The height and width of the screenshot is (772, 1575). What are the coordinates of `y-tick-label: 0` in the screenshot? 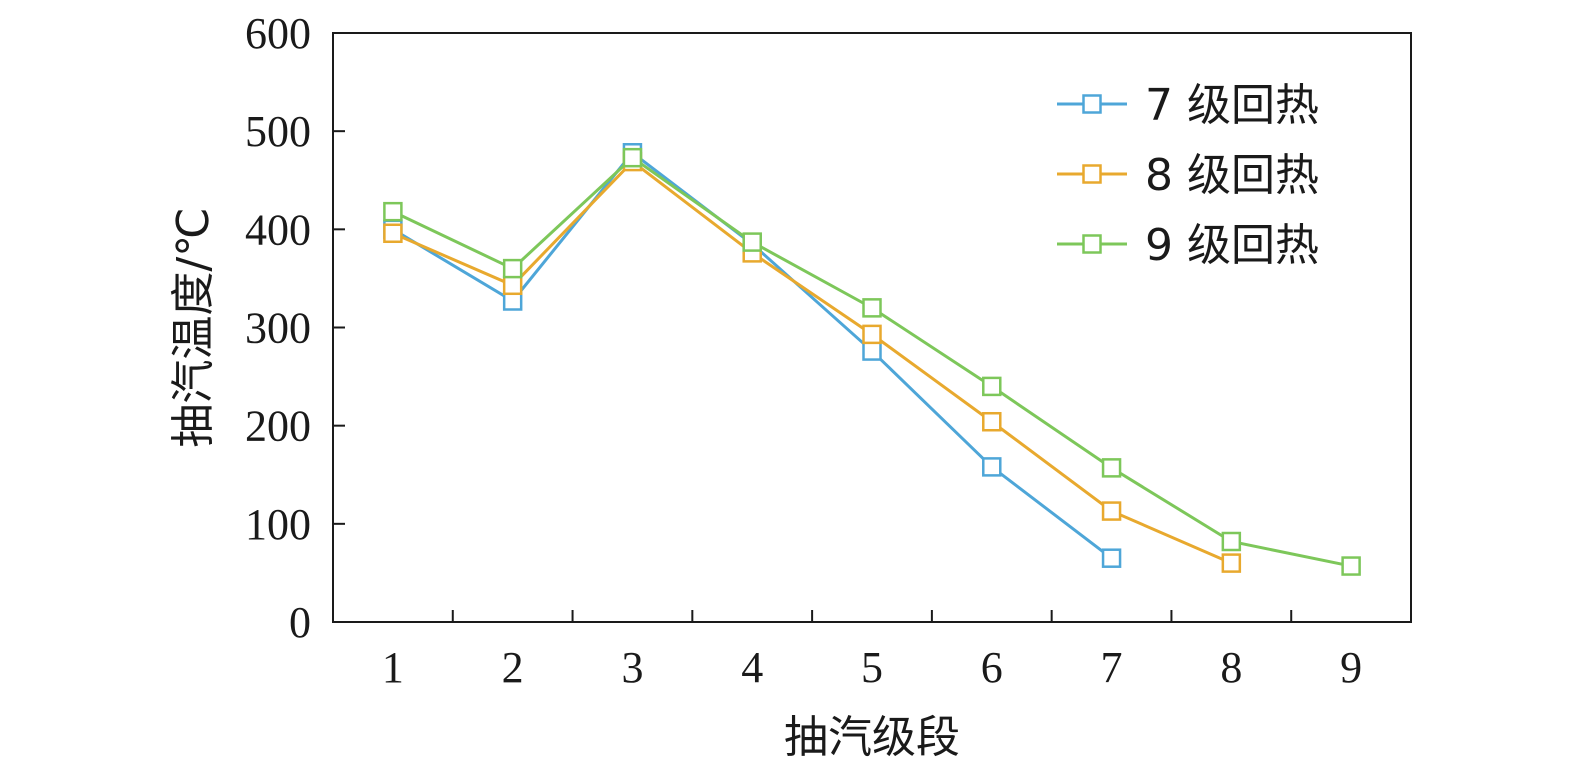 It's located at (300, 622).